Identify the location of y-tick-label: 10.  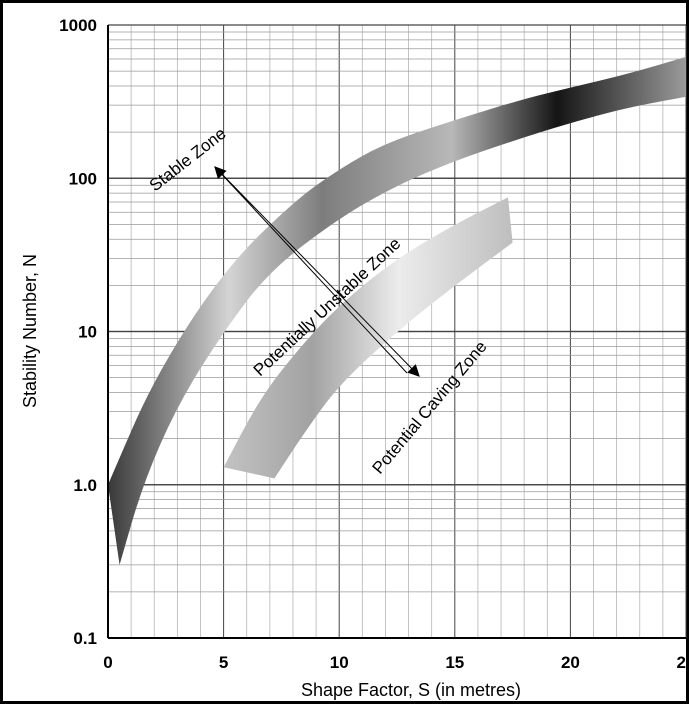
(87, 332).